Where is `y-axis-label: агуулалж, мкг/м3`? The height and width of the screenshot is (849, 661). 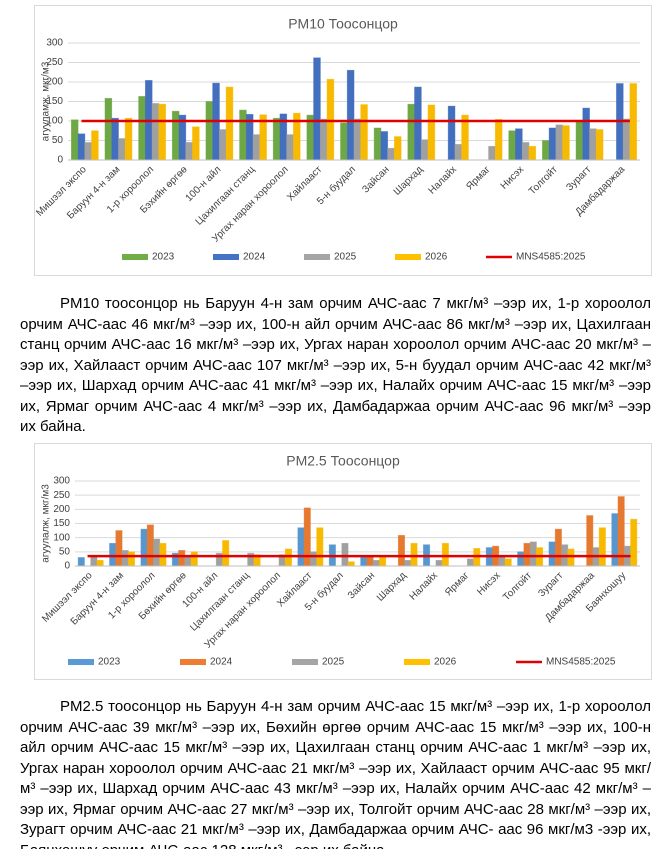
y-axis-label: агуулалж, мкг/м3 is located at coordinates (46, 523).